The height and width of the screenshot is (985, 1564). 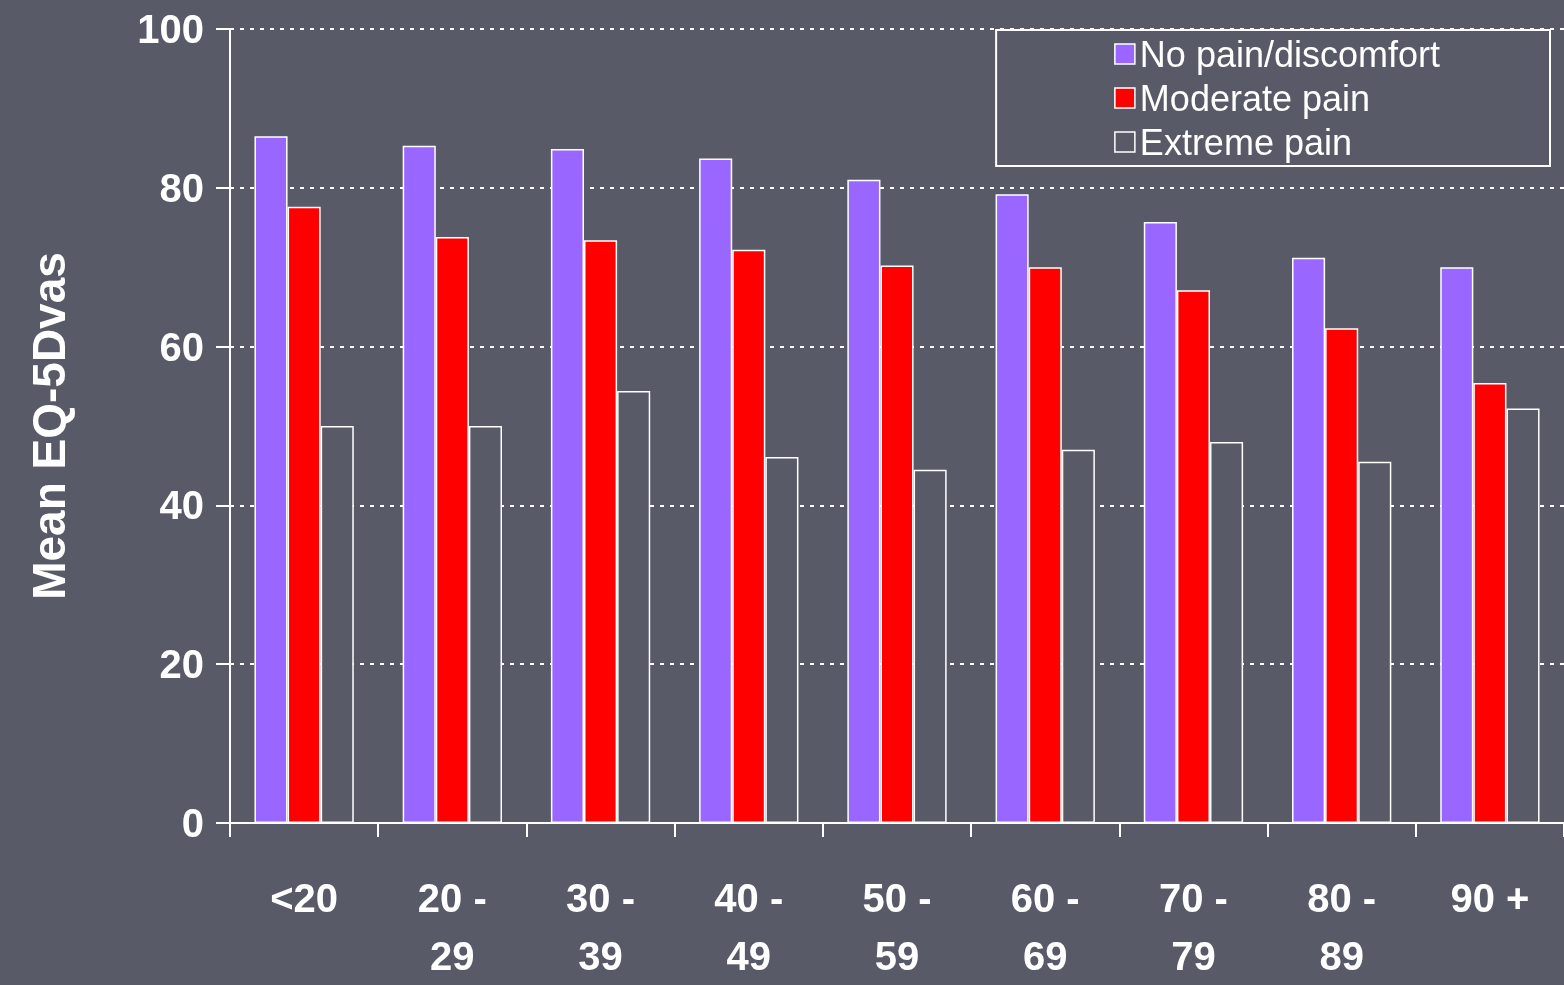 I want to click on x-tick-label: 60 - 69, so click(x=1045, y=927).